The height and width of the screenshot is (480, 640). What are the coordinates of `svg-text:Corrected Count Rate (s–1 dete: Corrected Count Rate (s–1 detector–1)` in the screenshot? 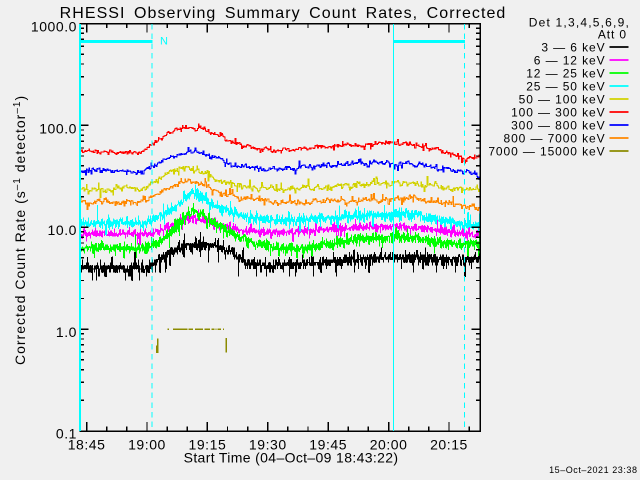 It's located at (20, 230).